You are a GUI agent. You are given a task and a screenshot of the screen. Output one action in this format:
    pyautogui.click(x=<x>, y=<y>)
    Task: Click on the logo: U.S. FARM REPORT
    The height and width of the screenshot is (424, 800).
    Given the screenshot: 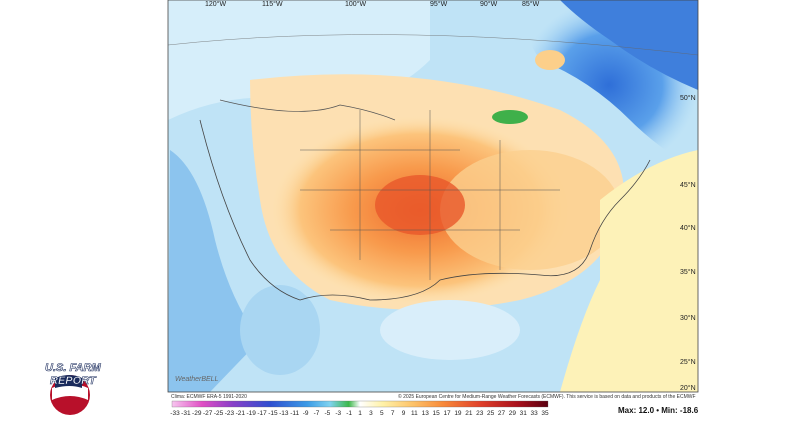 What is the action you would take?
    pyautogui.click(x=73, y=388)
    